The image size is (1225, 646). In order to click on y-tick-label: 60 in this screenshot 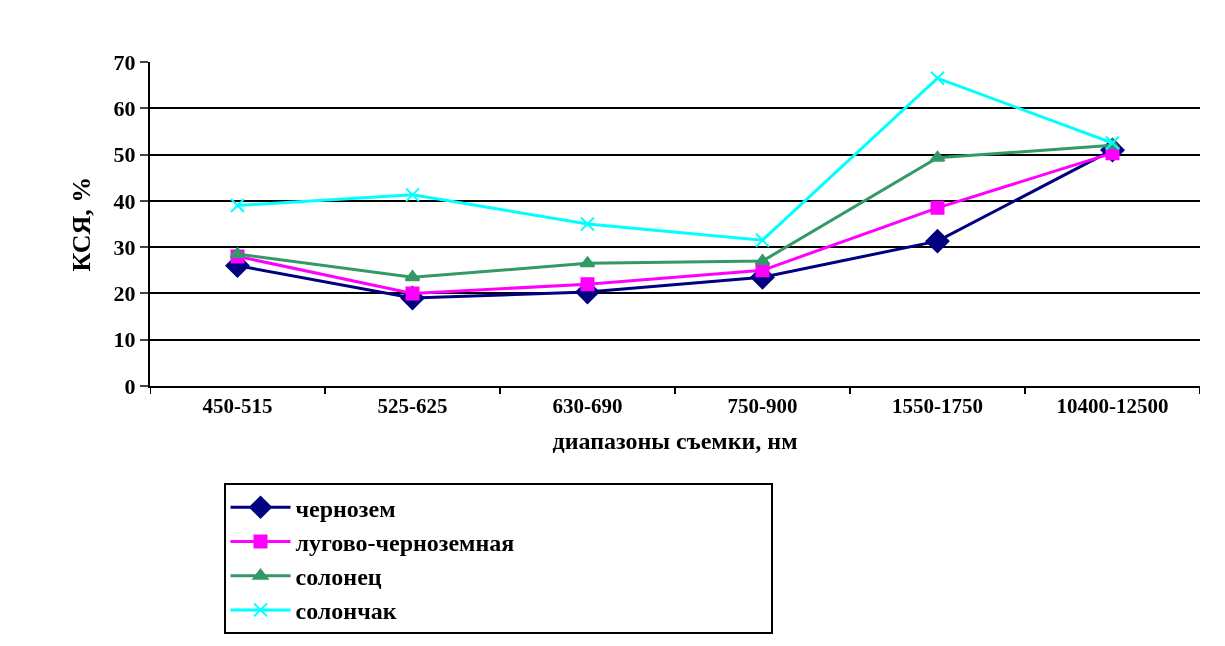, I will do `click(124, 108)`.